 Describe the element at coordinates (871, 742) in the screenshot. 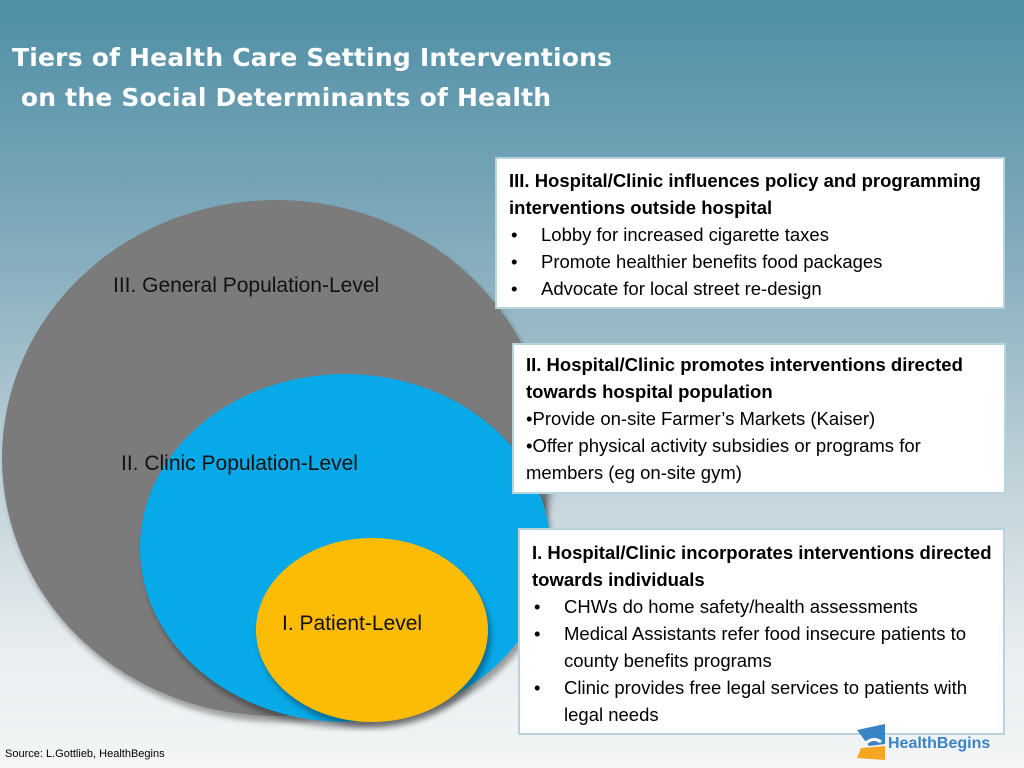

I see `healthbegins-logo-icon` at that location.